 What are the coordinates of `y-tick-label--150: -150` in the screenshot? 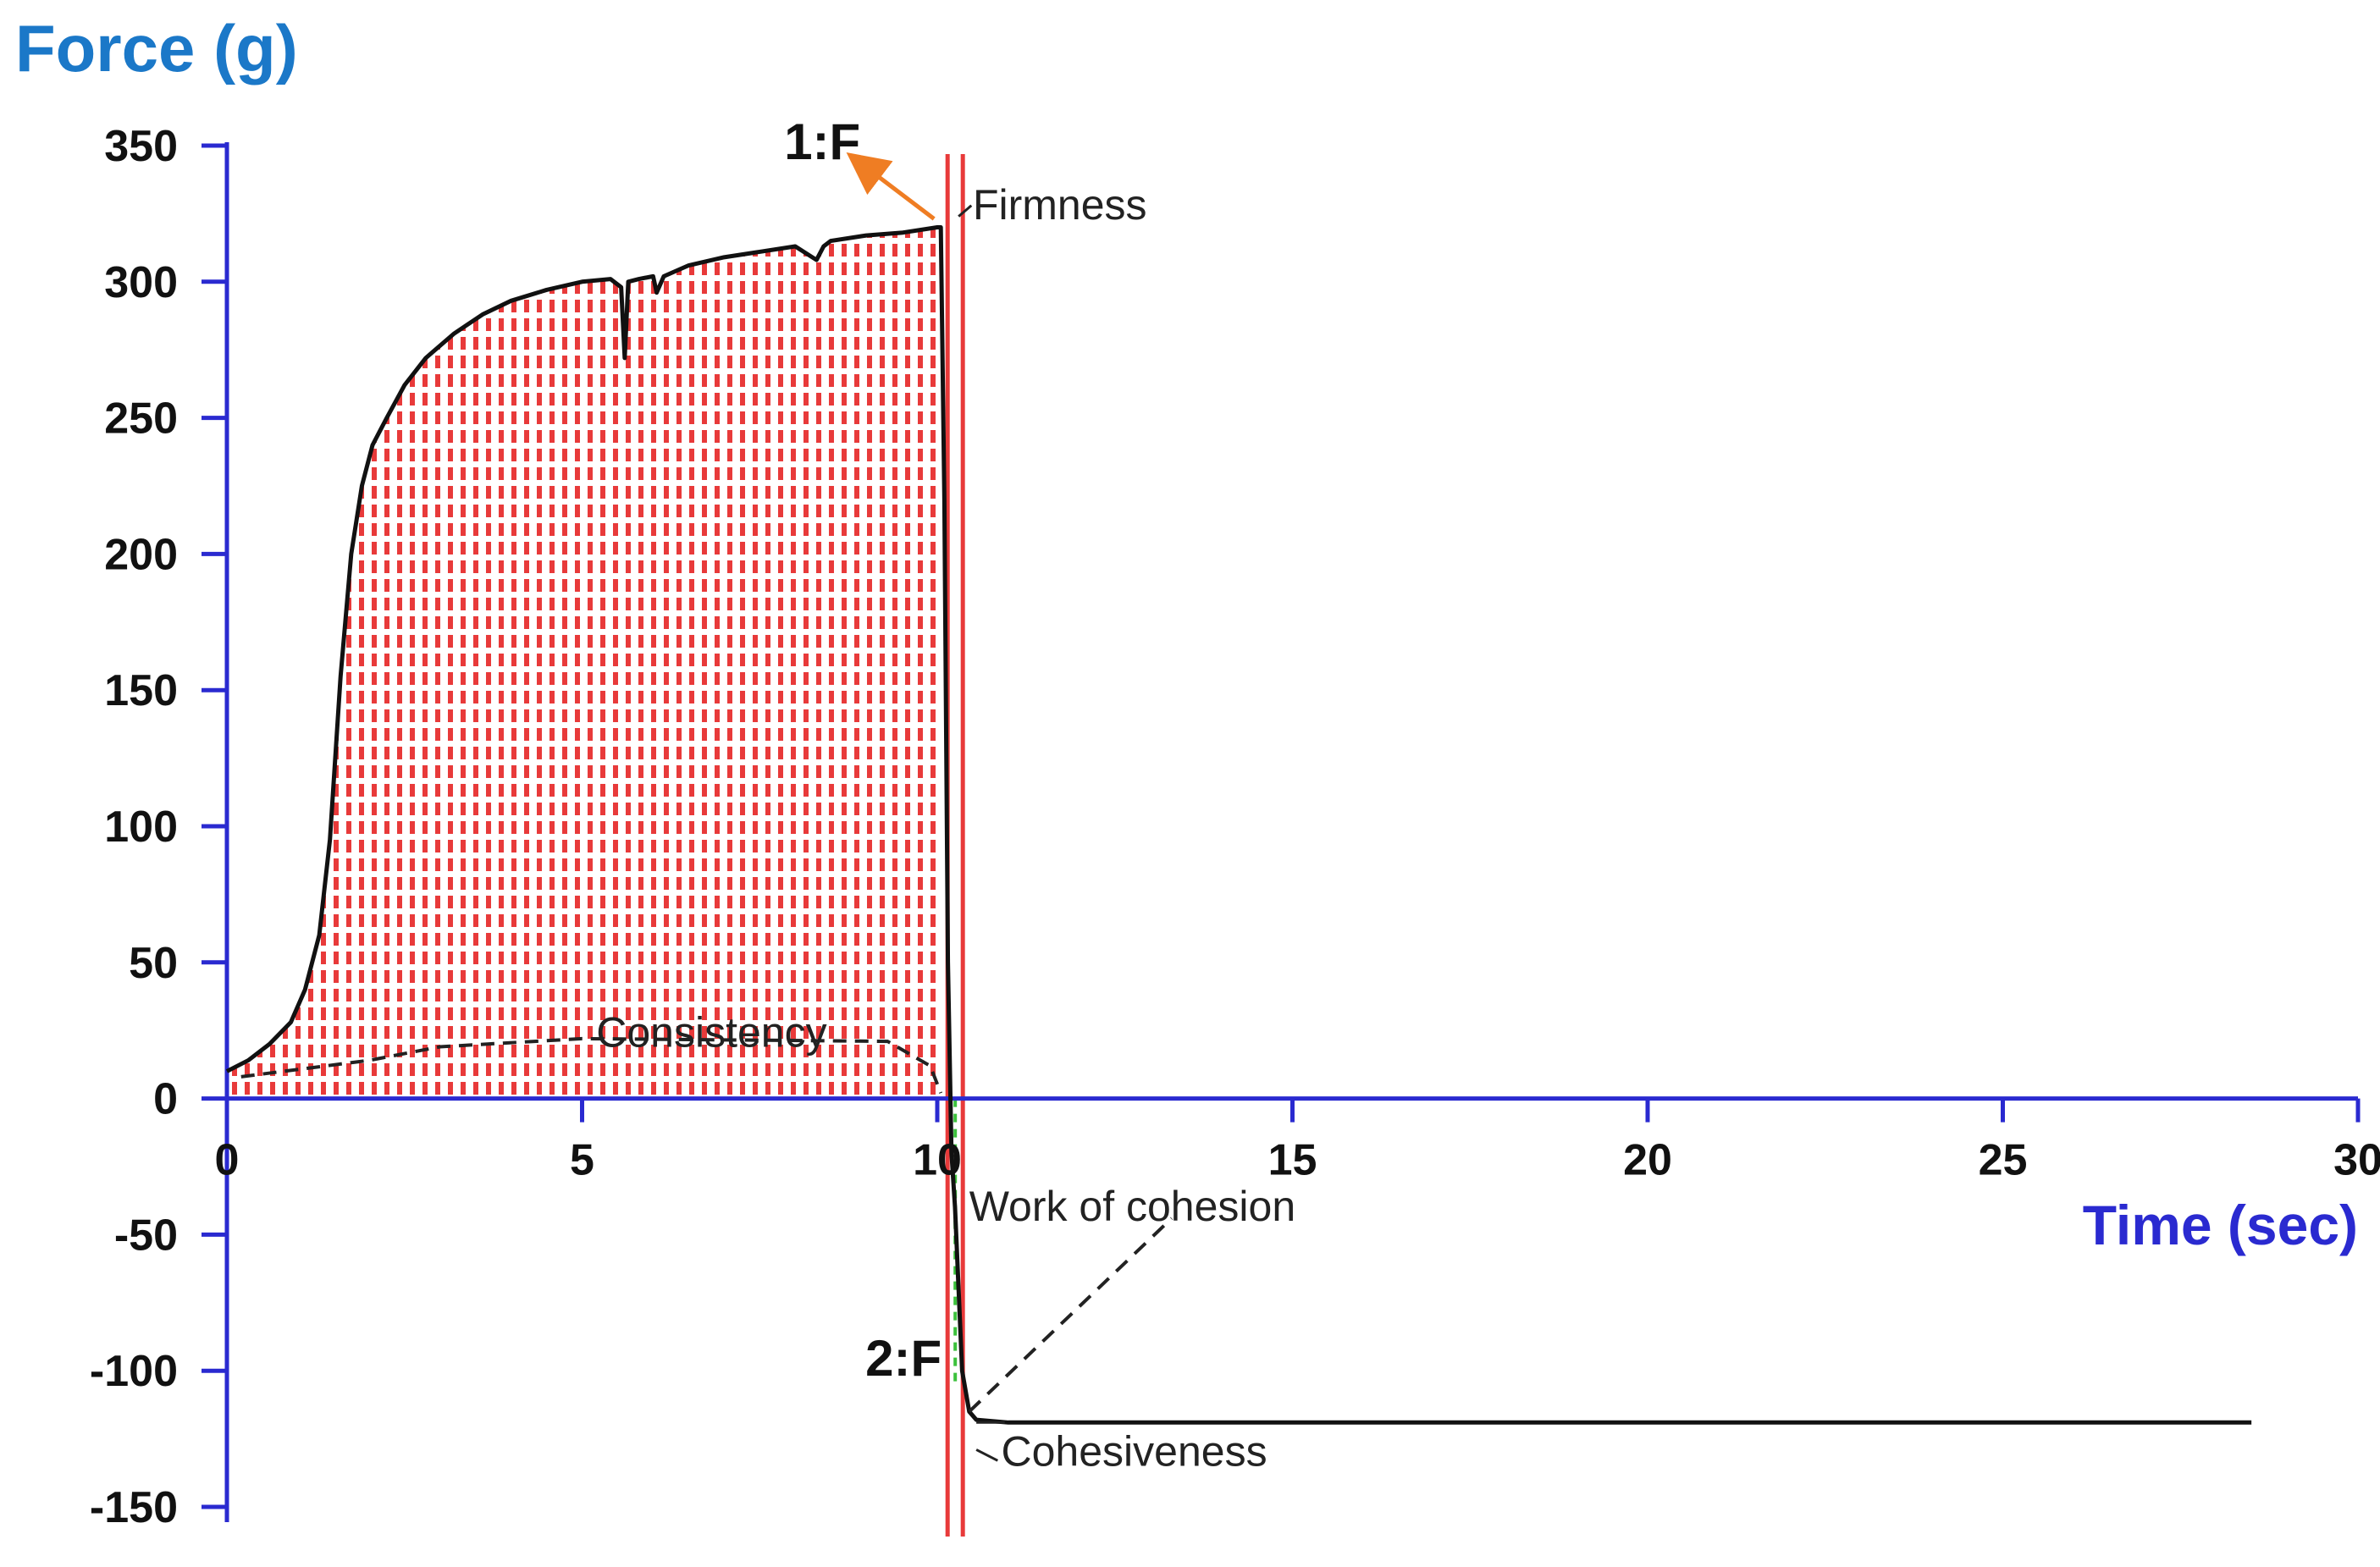 It's located at (134, 1507).